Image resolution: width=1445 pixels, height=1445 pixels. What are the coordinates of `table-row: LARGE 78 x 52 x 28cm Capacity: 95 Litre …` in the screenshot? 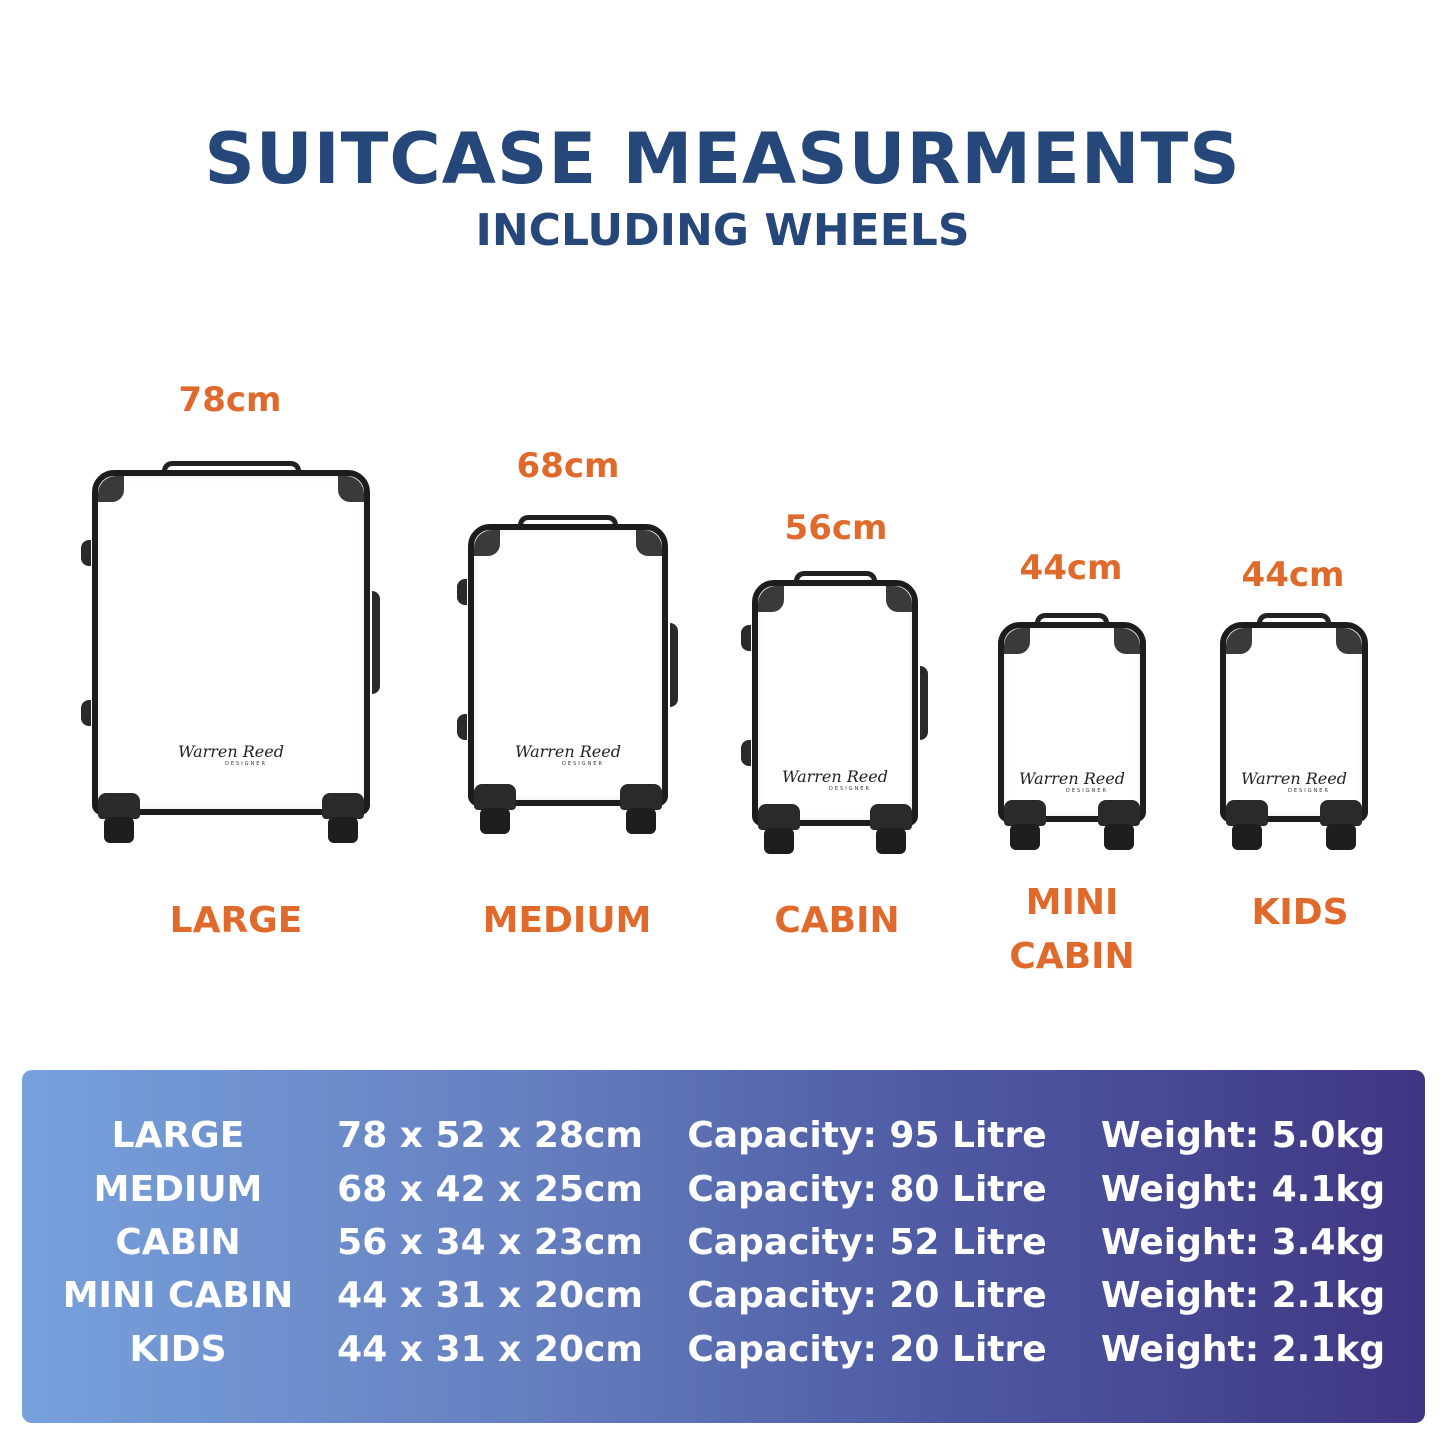 It's located at (723, 1136).